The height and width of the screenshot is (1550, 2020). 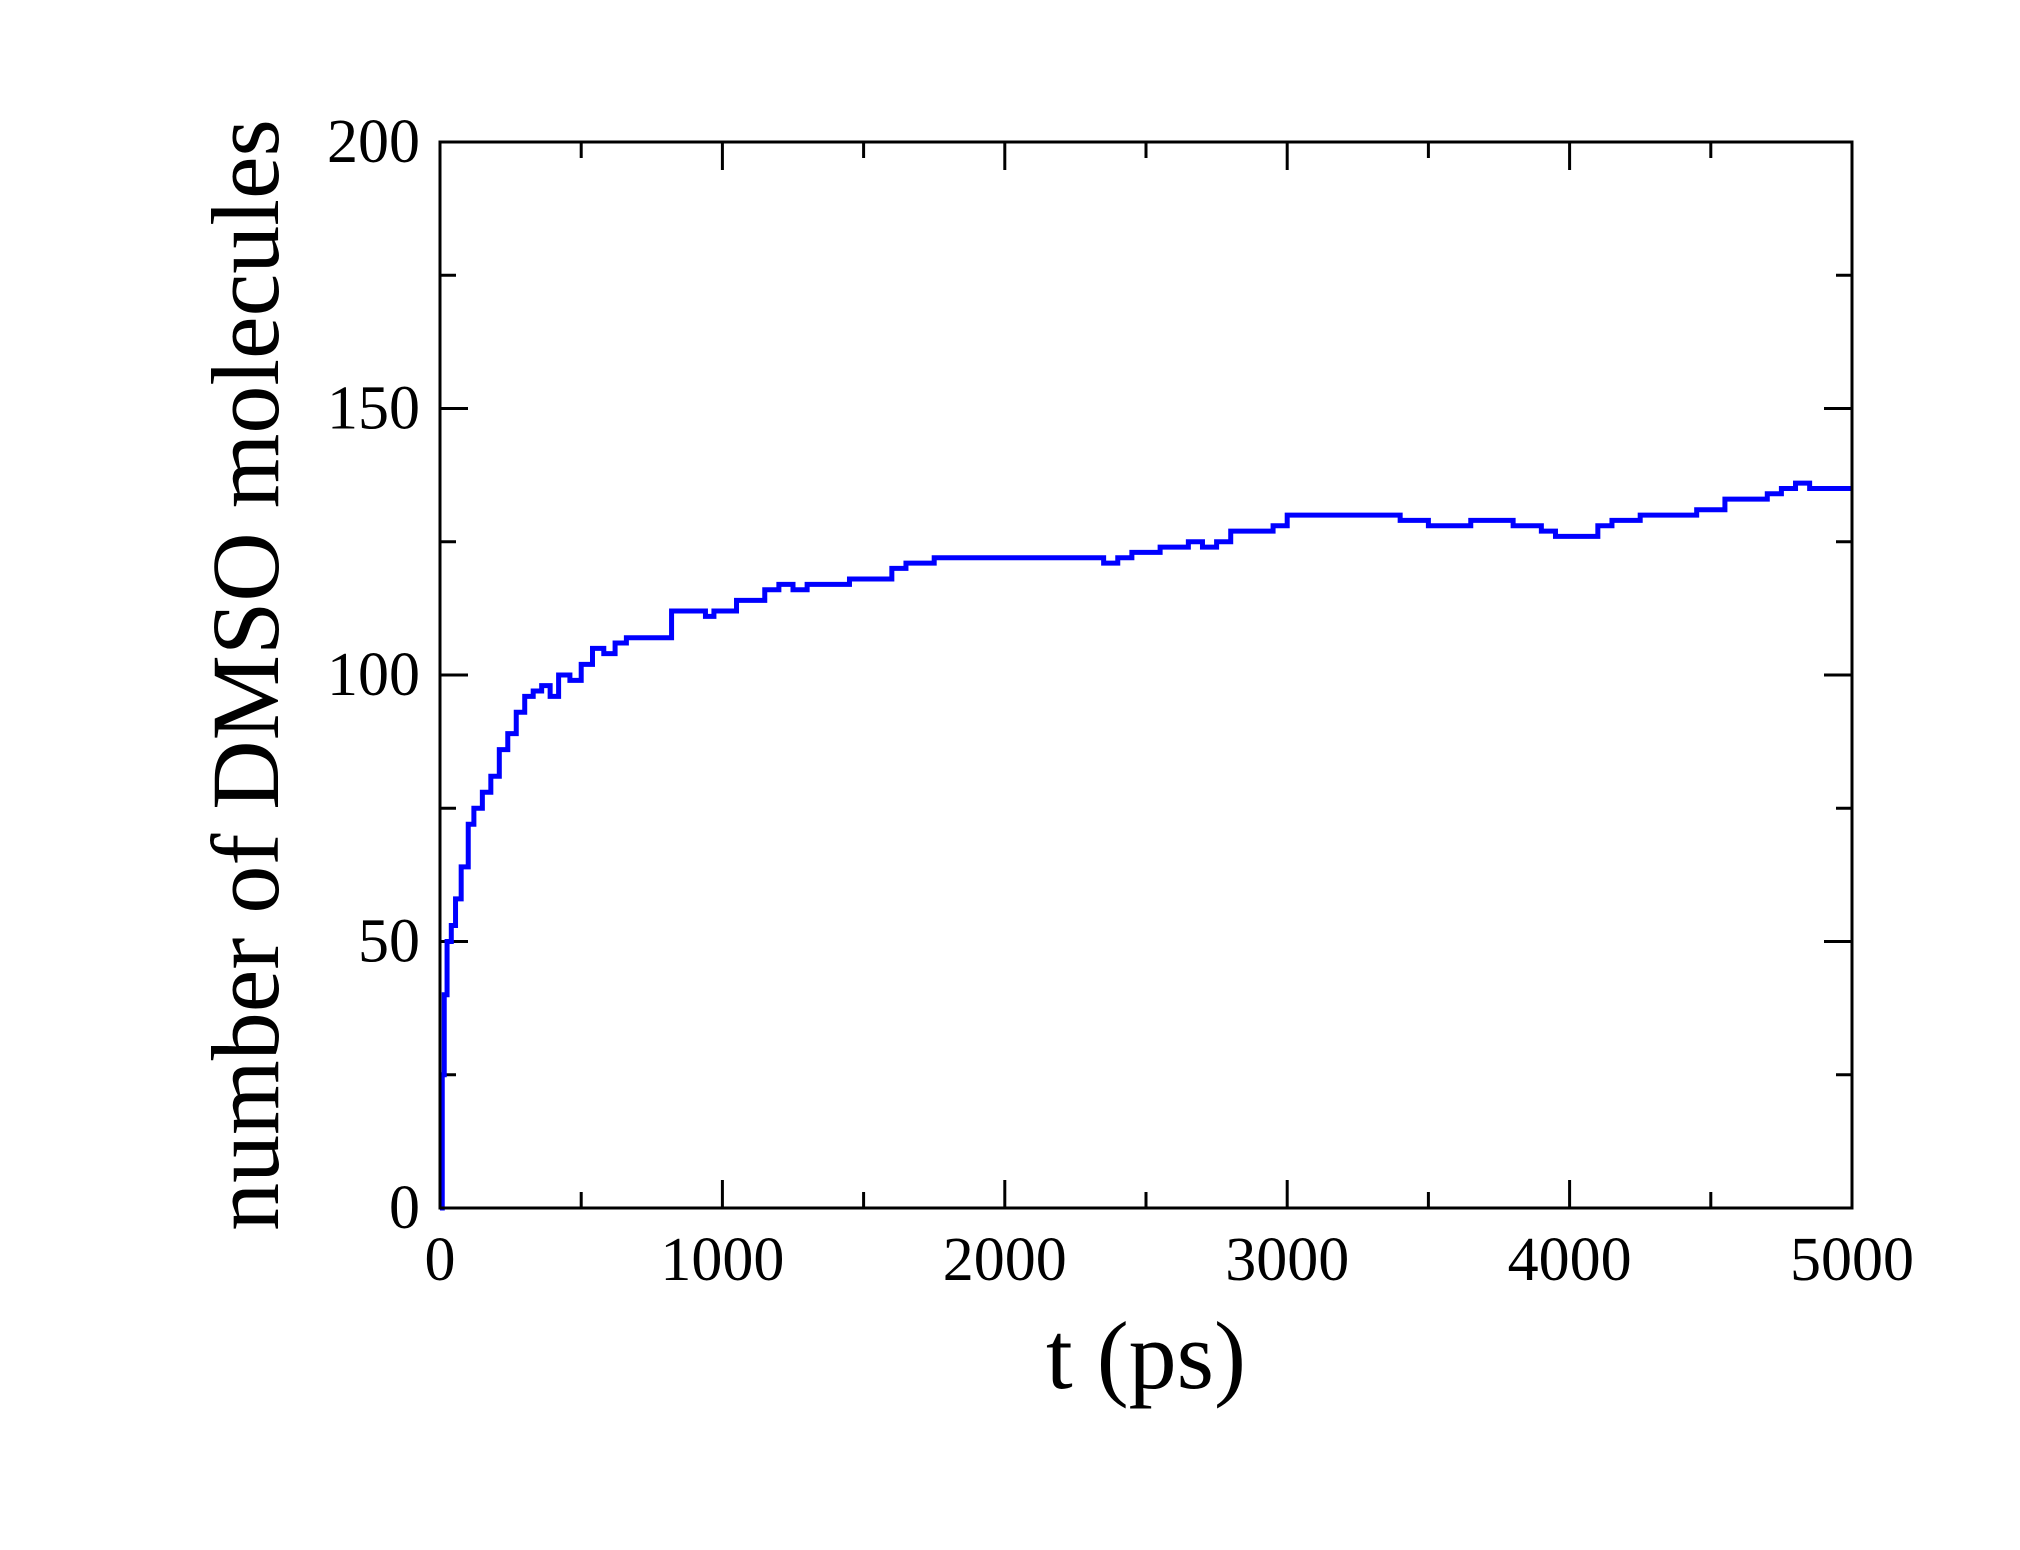 I want to click on x-tick-label: 1000, so click(x=722, y=1260).